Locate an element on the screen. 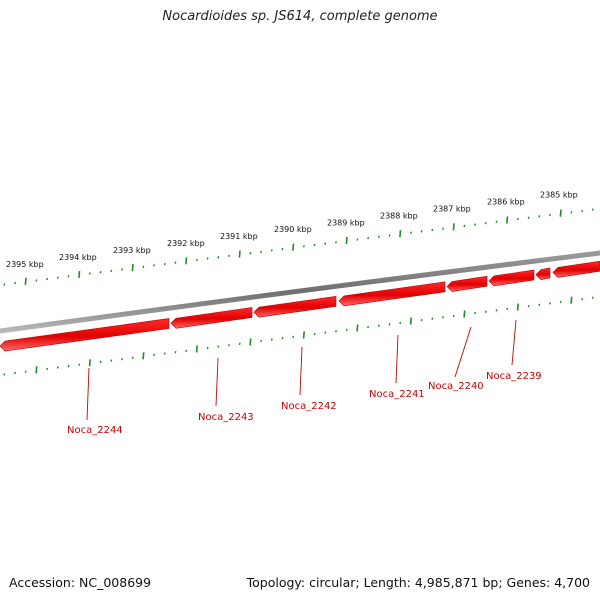 The width and height of the screenshot is (600, 600). gene-label: Noca_2242 is located at coordinates (309, 406).